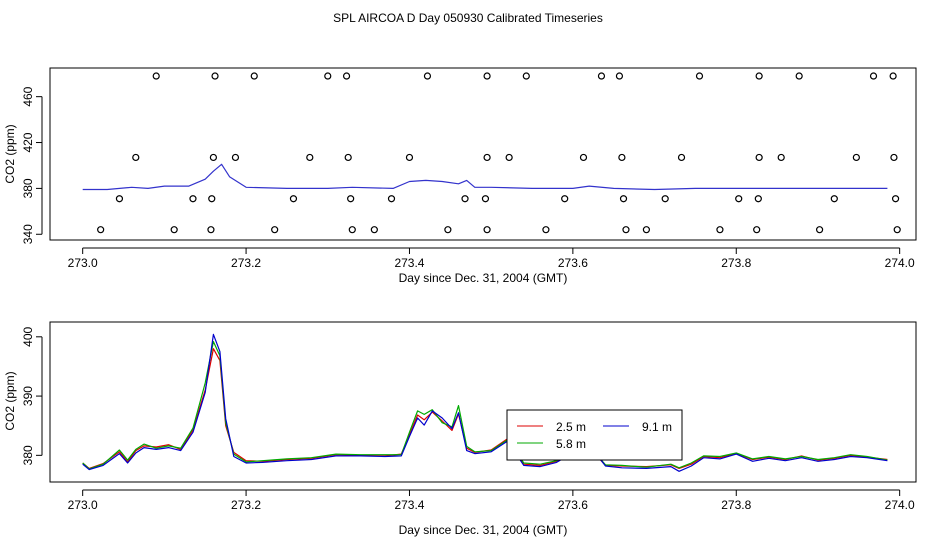  What do you see at coordinates (571, 427) in the screenshot?
I see `legend-label-2.5m: 2.5 m` at bounding box center [571, 427].